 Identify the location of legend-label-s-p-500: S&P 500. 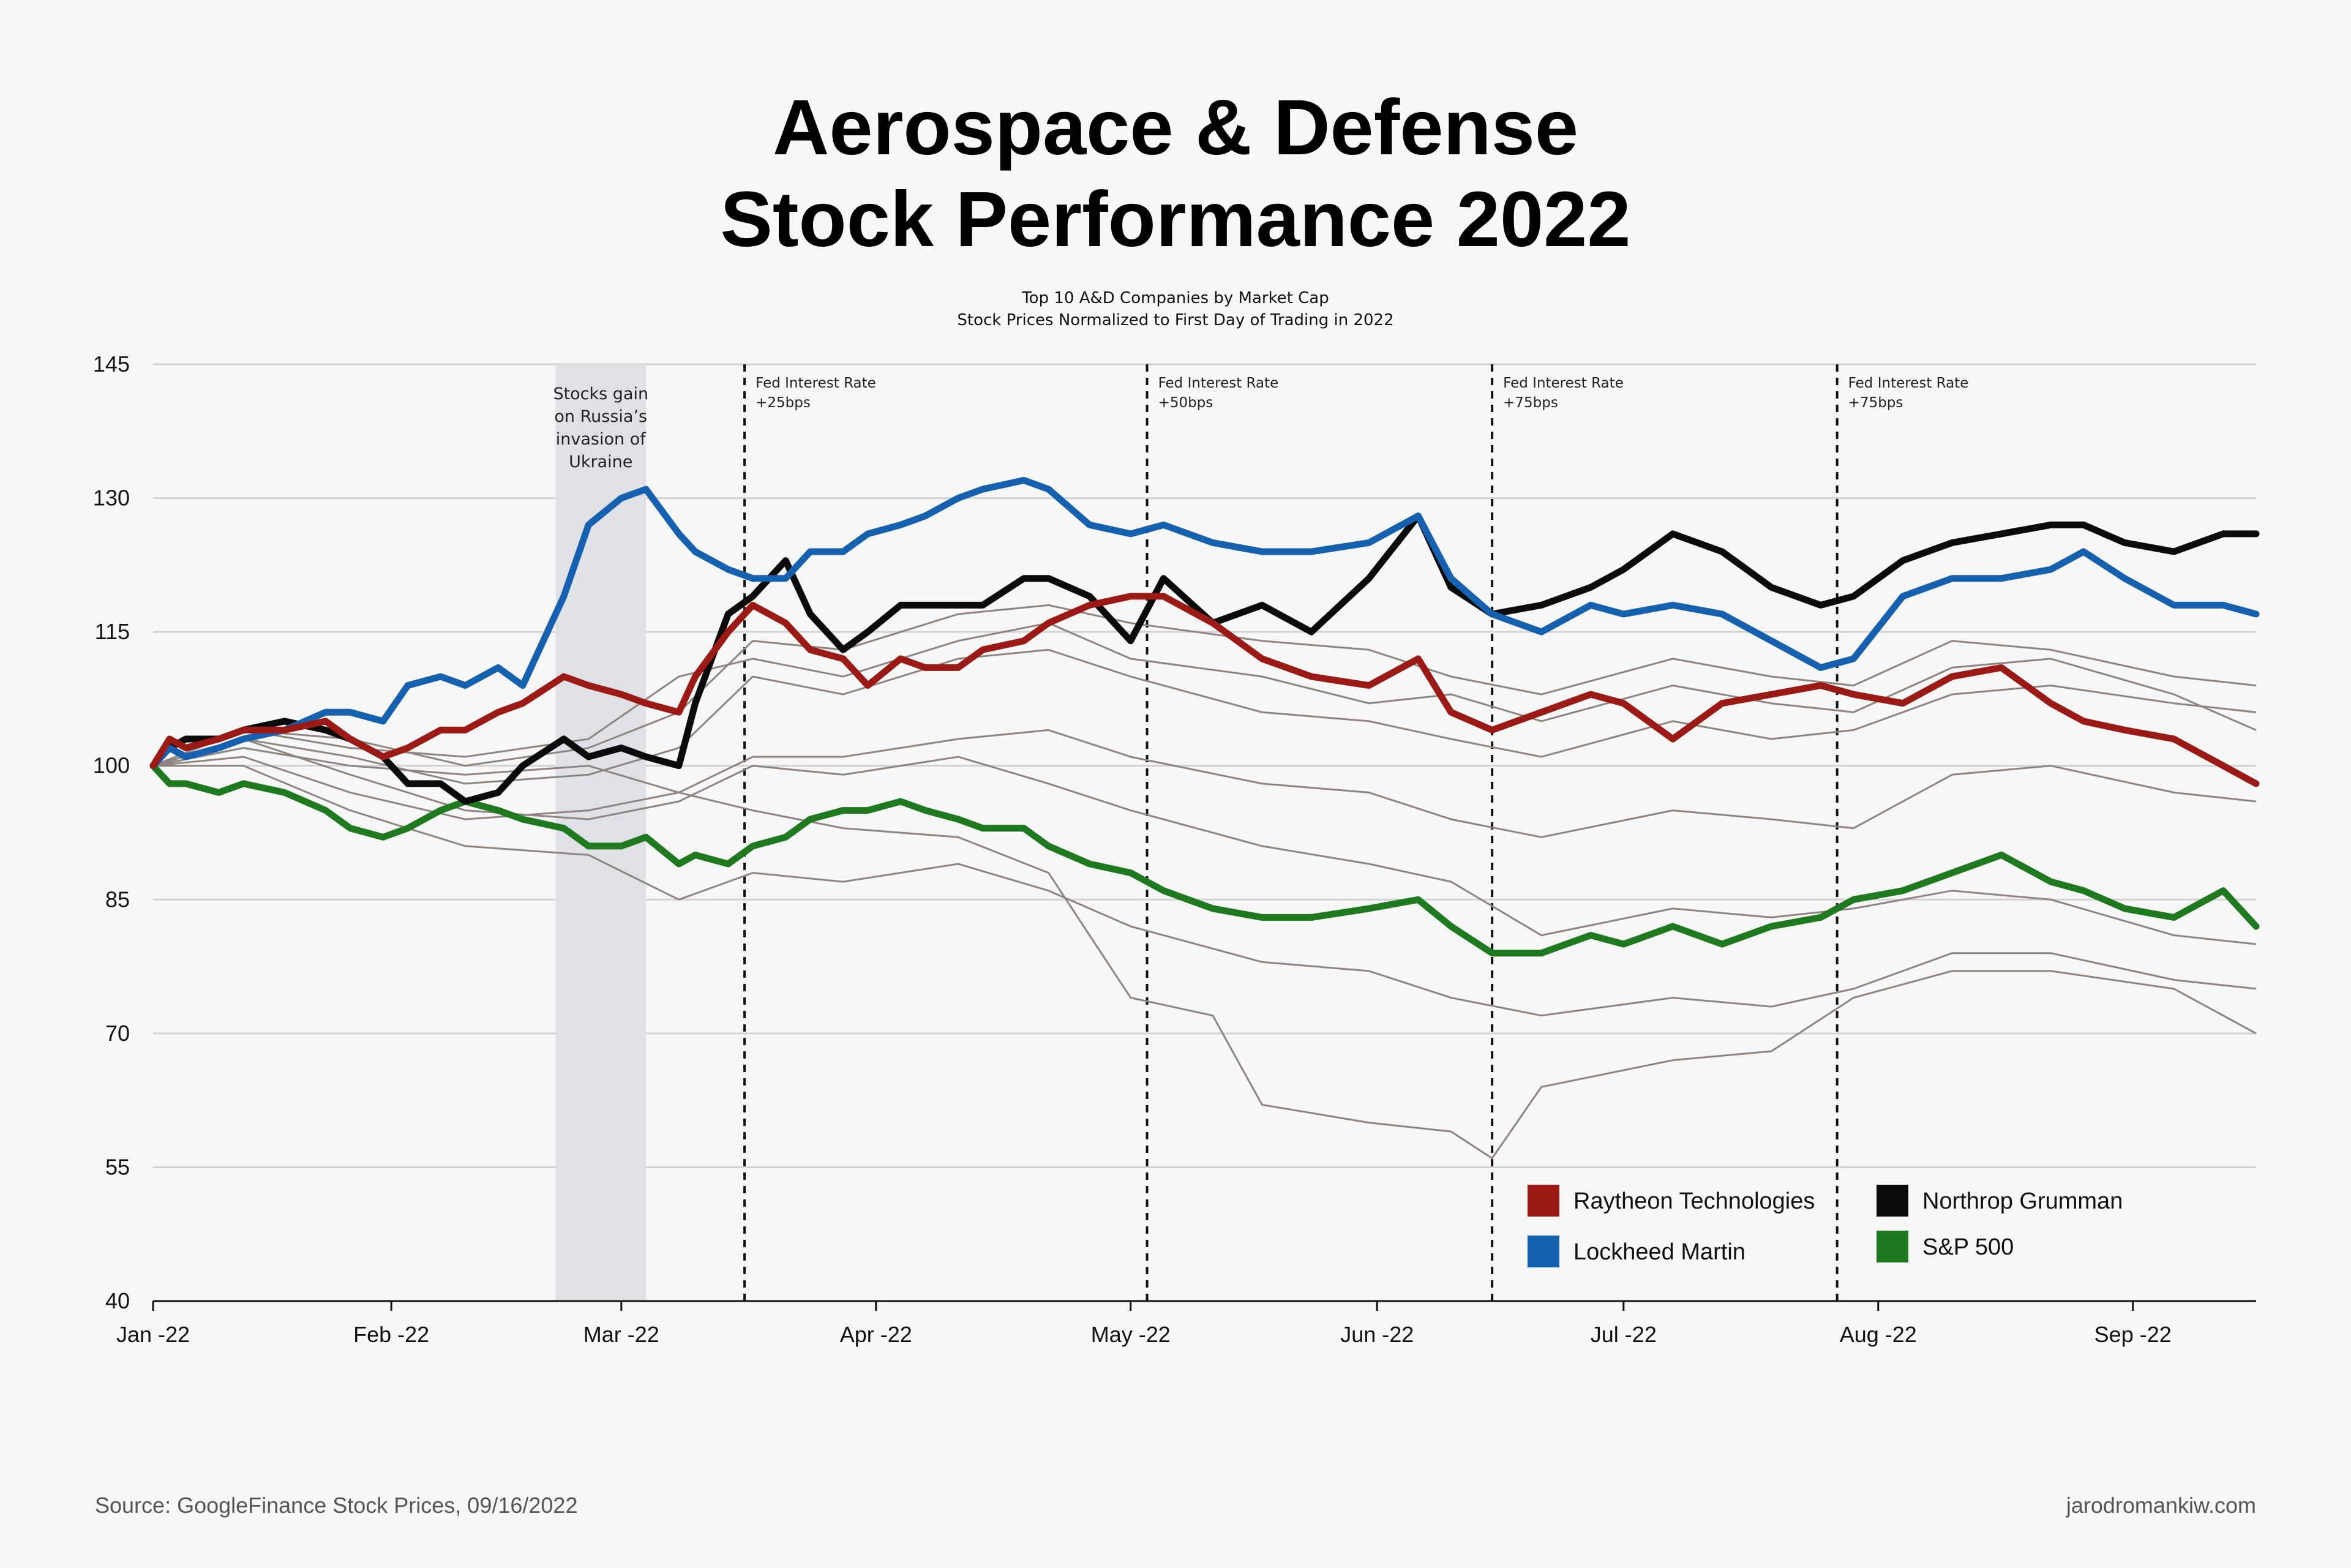
(1968, 1247).